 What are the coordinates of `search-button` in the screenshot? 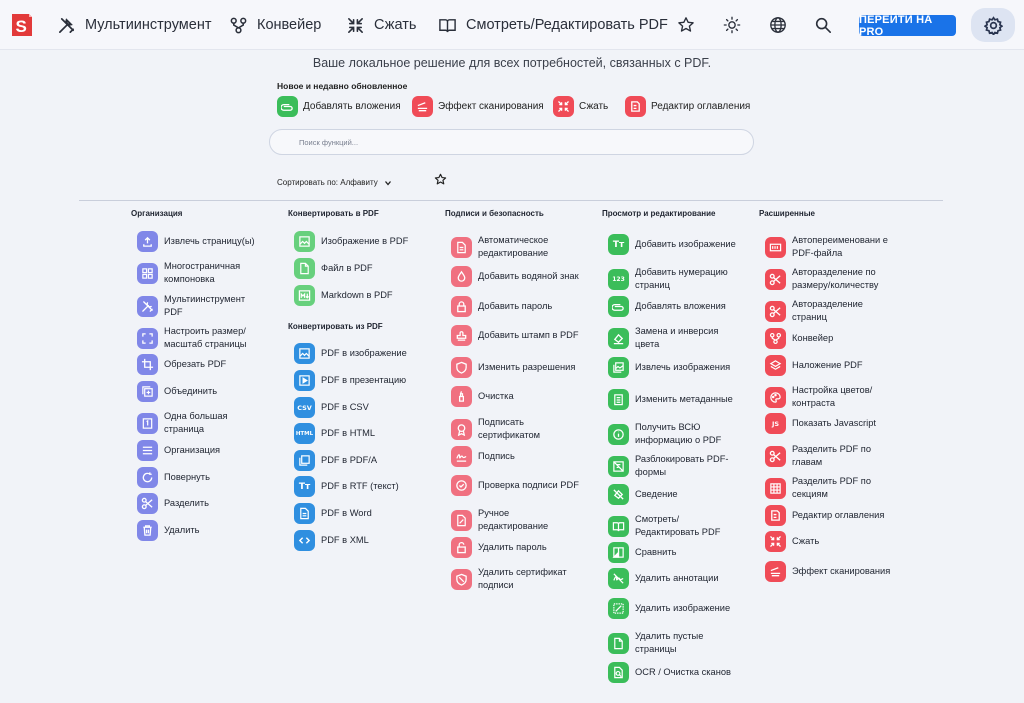 It's located at (823, 25).